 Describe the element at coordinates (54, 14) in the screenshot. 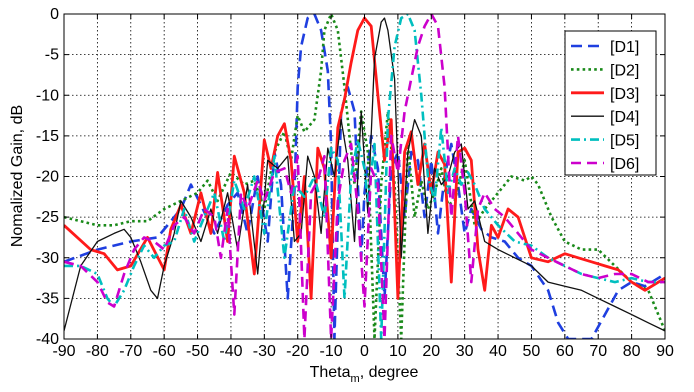

I see `y-tick-label: 0` at that location.